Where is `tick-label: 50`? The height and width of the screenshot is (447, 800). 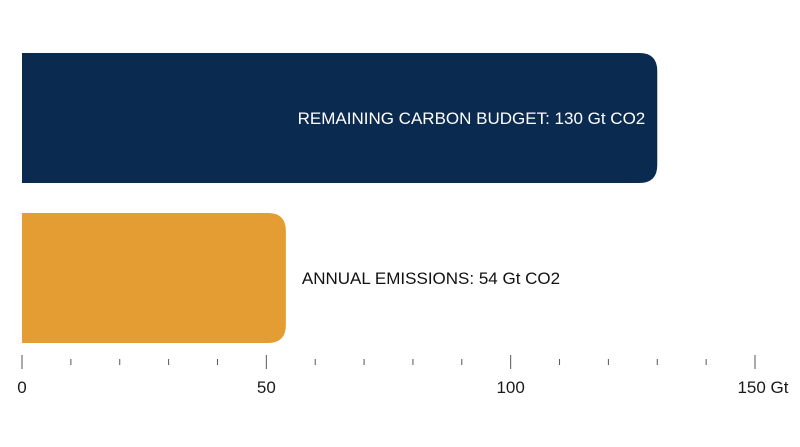 tick-label: 50 is located at coordinates (266, 387).